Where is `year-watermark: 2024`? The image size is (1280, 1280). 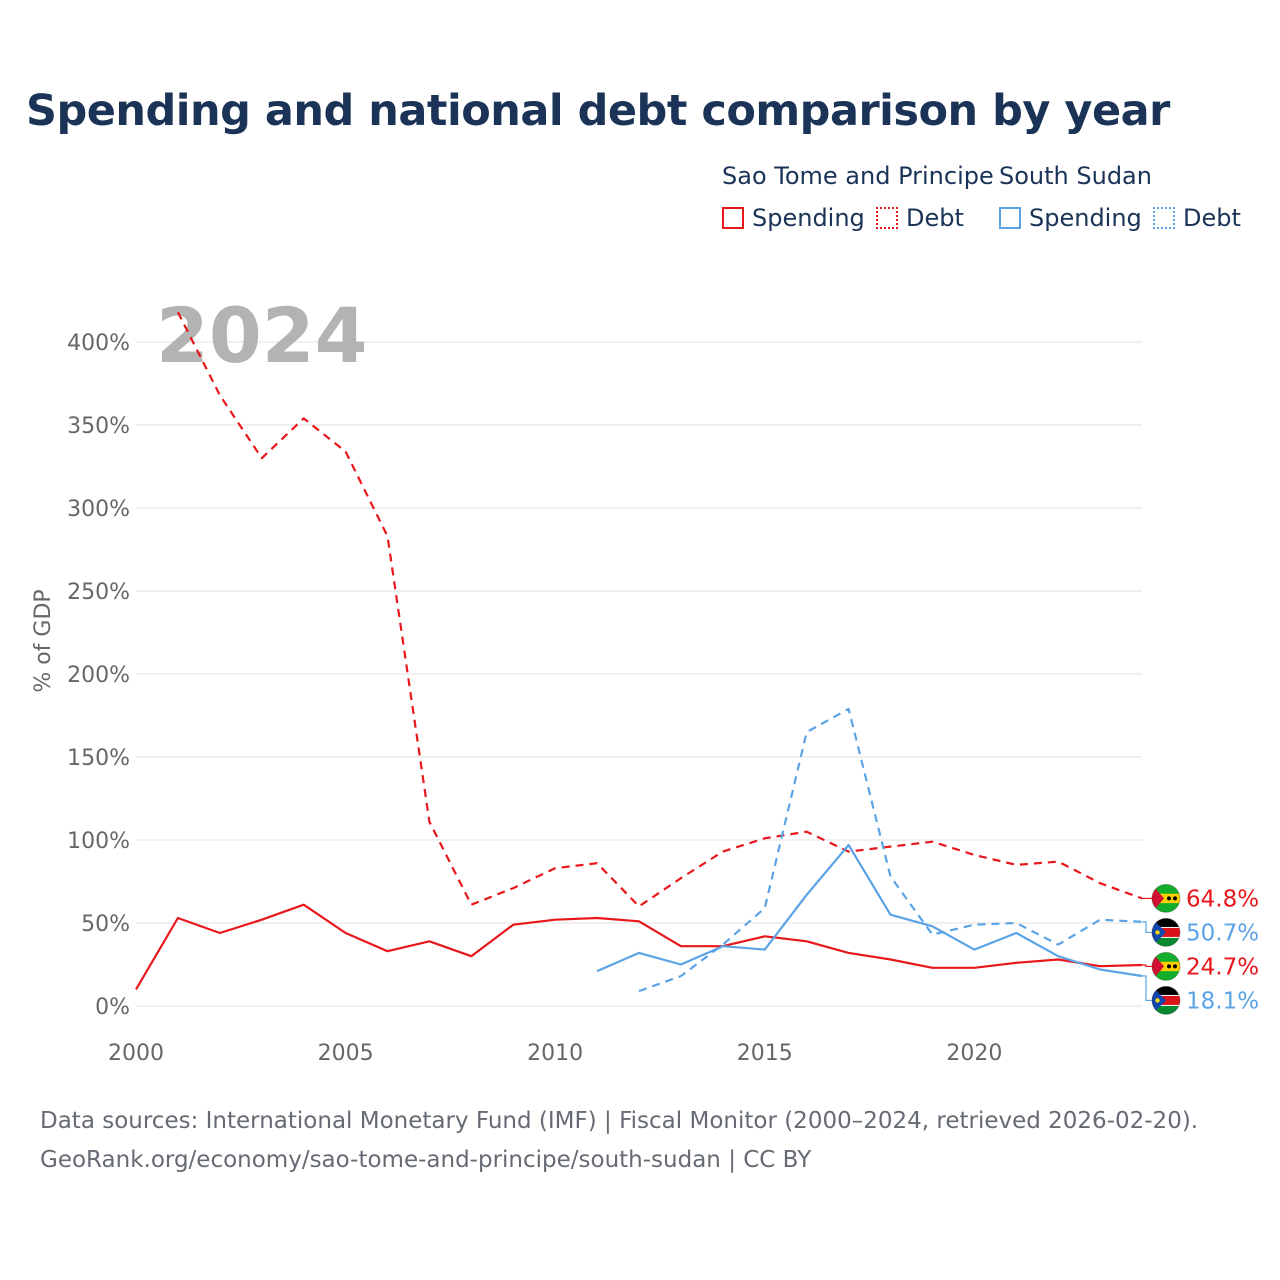 year-watermark: 2024 is located at coordinates (262, 335).